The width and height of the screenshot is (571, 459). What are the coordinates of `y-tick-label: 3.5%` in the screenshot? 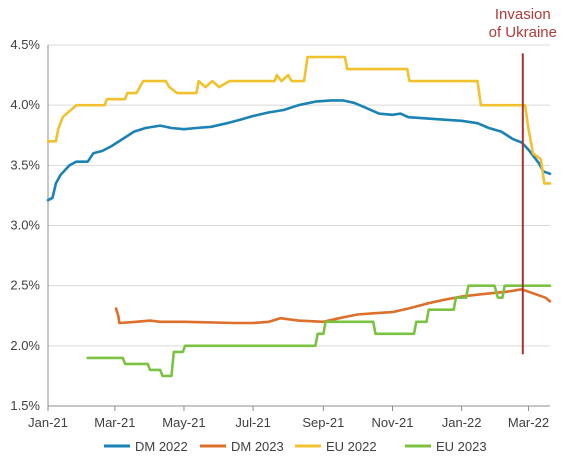 It's located at (25, 164).